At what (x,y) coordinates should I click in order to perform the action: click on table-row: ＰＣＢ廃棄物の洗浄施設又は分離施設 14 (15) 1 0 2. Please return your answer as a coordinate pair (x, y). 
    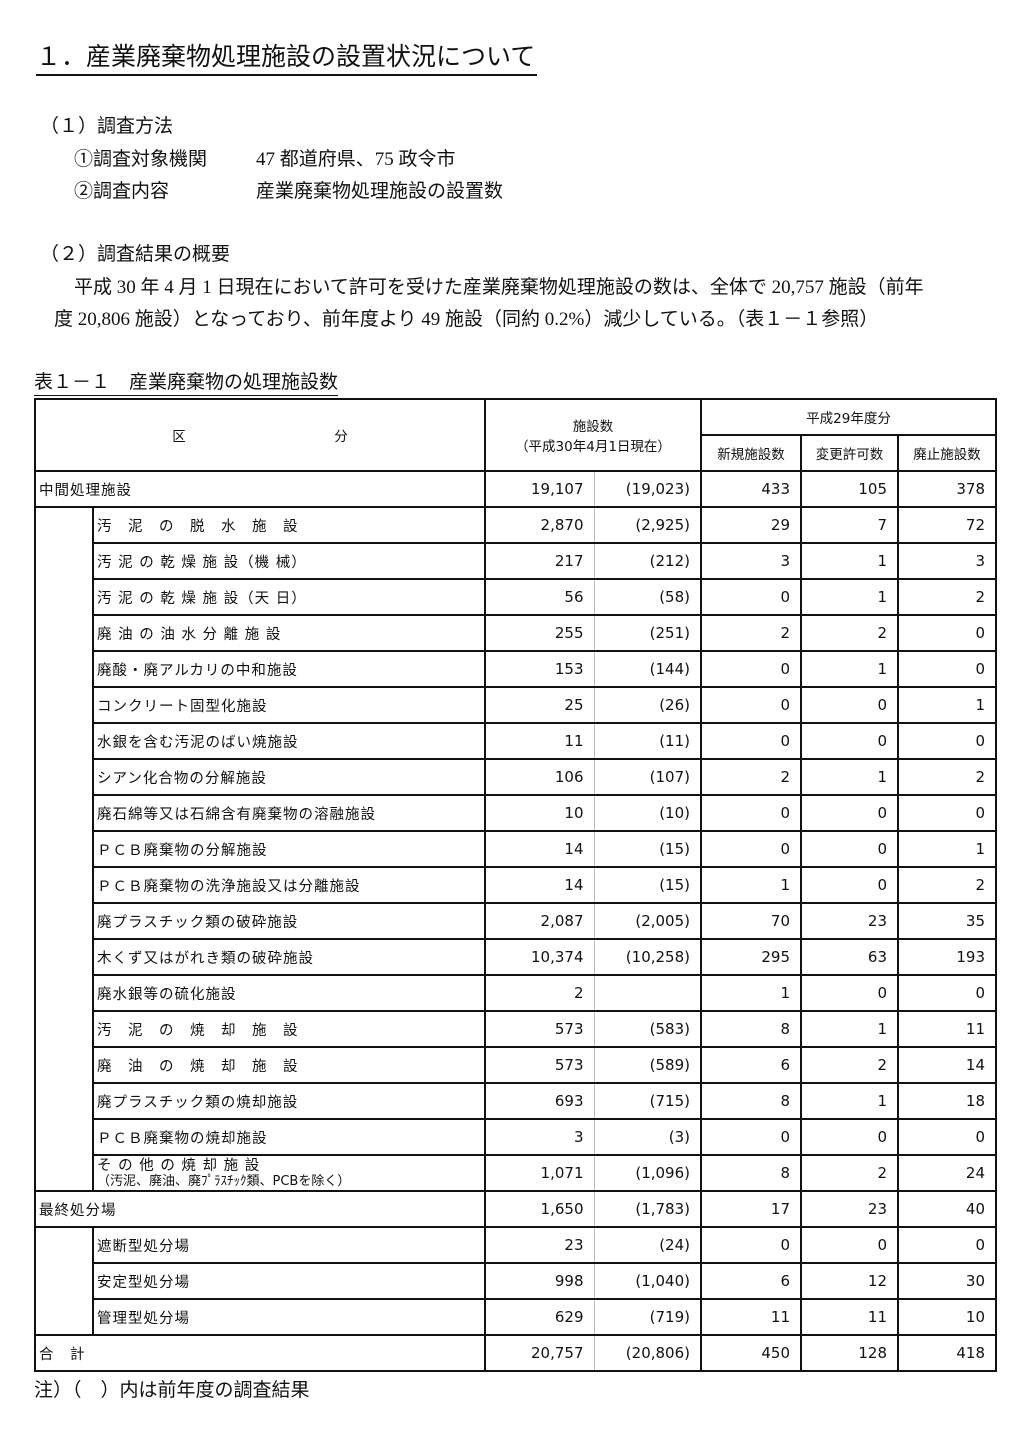
    Looking at the image, I should click on (515, 885).